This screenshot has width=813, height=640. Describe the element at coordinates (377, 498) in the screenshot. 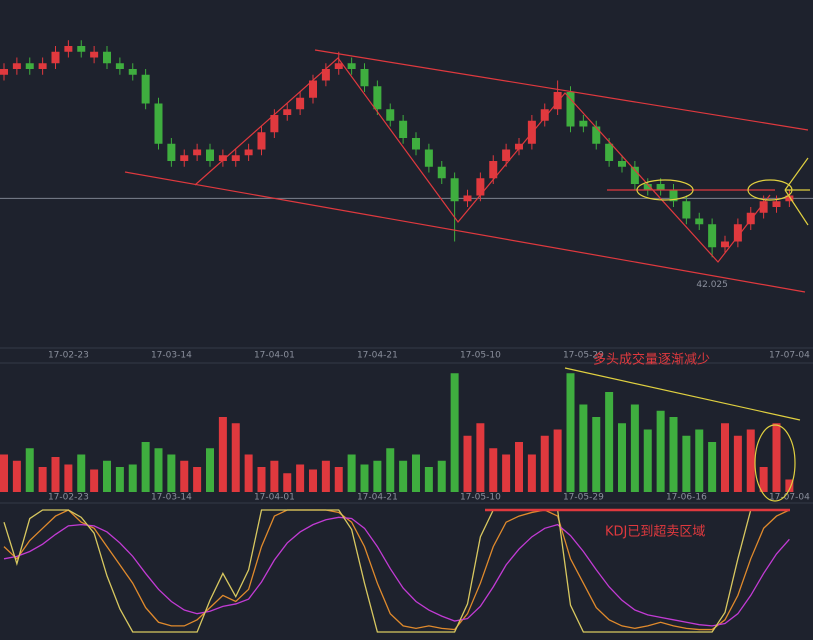

I see `x-tick-label: 17-04-21` at that location.